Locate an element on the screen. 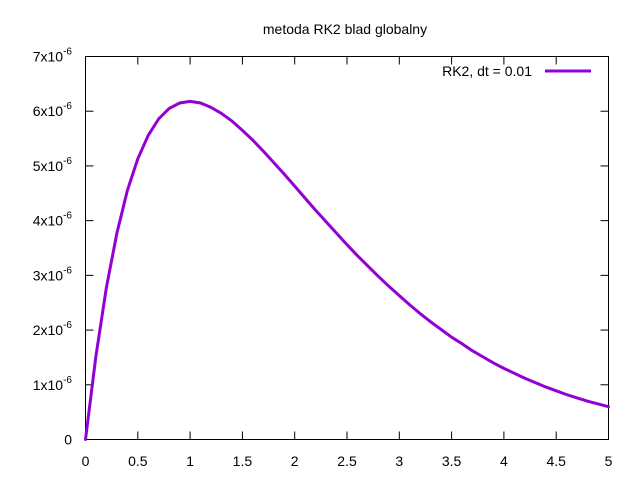 The height and width of the screenshot is (480, 640). y-tick-mantissa: 3x10 is located at coordinates (48, 275).